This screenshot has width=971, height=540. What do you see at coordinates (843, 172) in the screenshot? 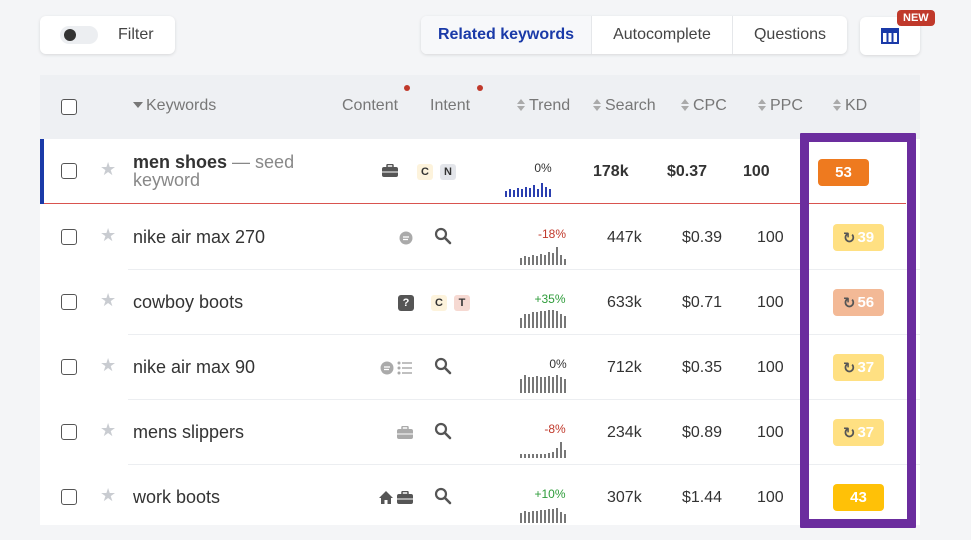
I see `kd-badge: 53` at bounding box center [843, 172].